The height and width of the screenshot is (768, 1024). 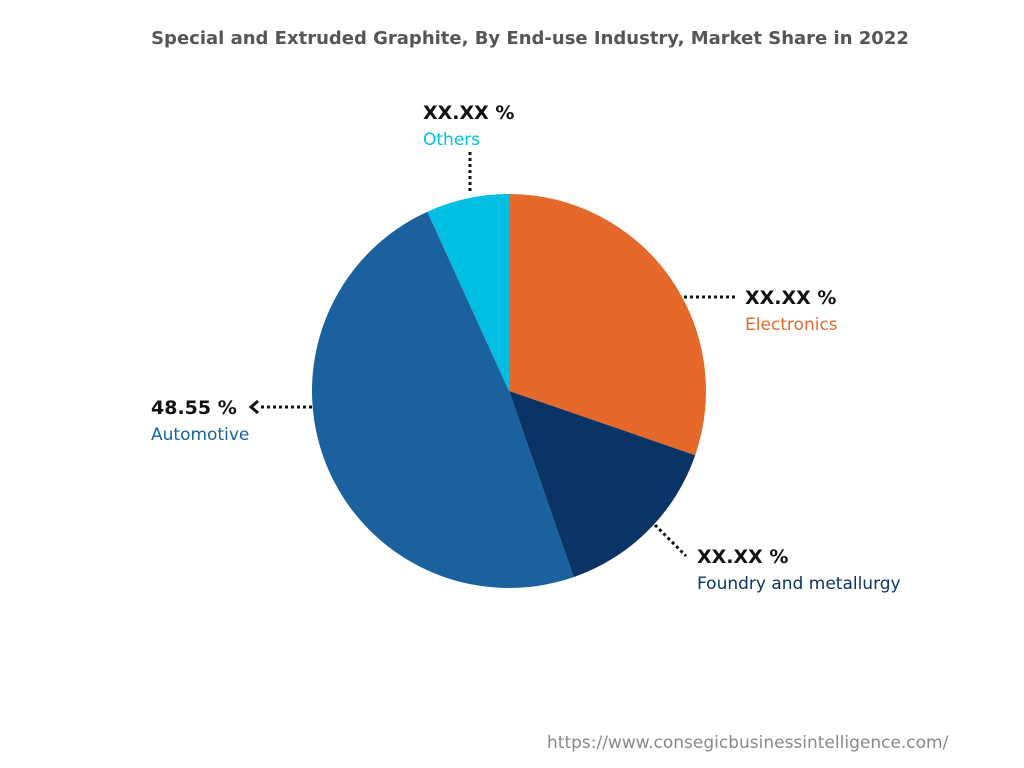 What do you see at coordinates (194, 408) in the screenshot?
I see `value-automotive: 48.55 %` at bounding box center [194, 408].